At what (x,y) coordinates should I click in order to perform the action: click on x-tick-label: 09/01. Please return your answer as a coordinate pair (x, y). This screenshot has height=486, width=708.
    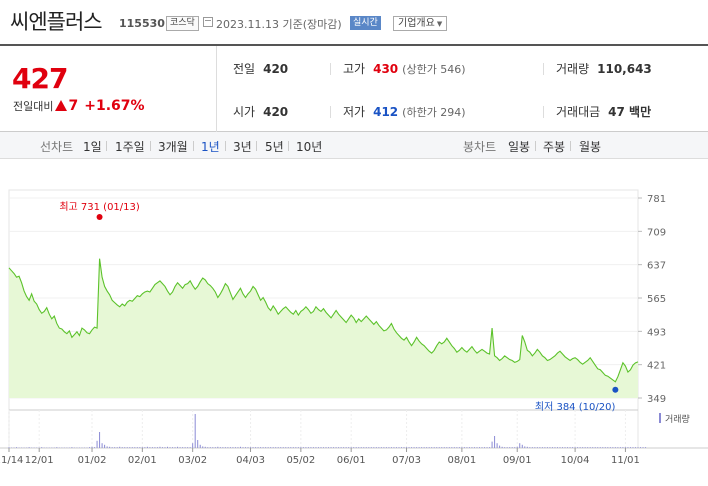
    Looking at the image, I should click on (517, 460).